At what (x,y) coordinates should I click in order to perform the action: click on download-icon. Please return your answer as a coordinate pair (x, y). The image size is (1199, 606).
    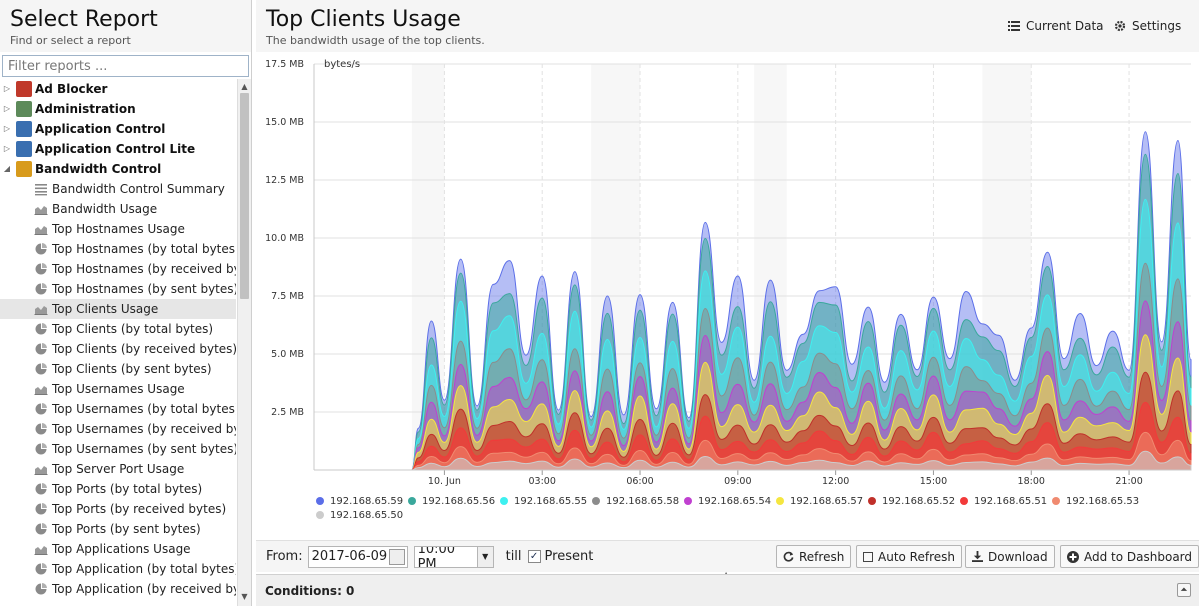
    Looking at the image, I should click on (977, 556).